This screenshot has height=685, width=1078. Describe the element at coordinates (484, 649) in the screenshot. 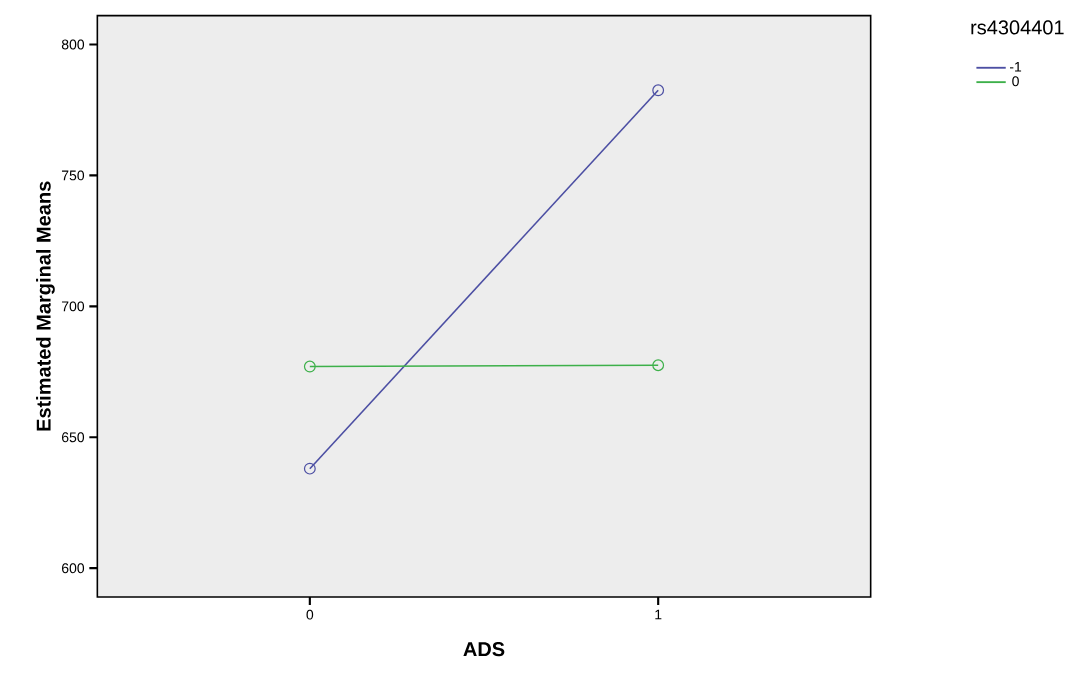

I see `x-axis-title: ADS` at that location.